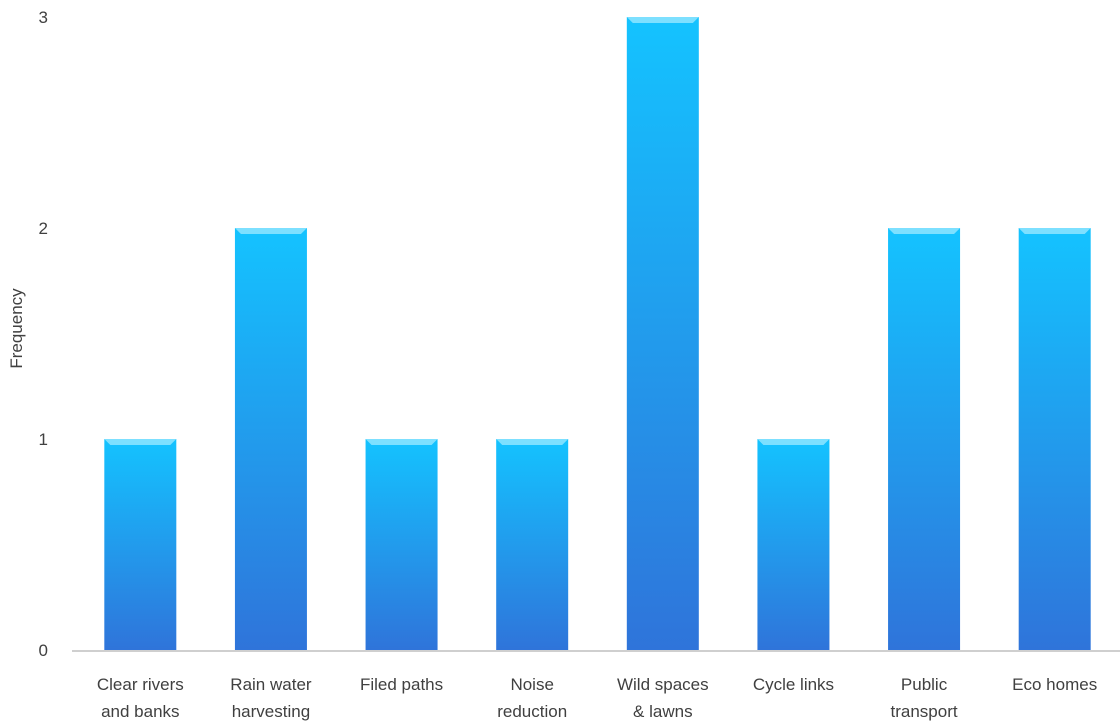  I want to click on x-category-label-line: transport, so click(924, 711).